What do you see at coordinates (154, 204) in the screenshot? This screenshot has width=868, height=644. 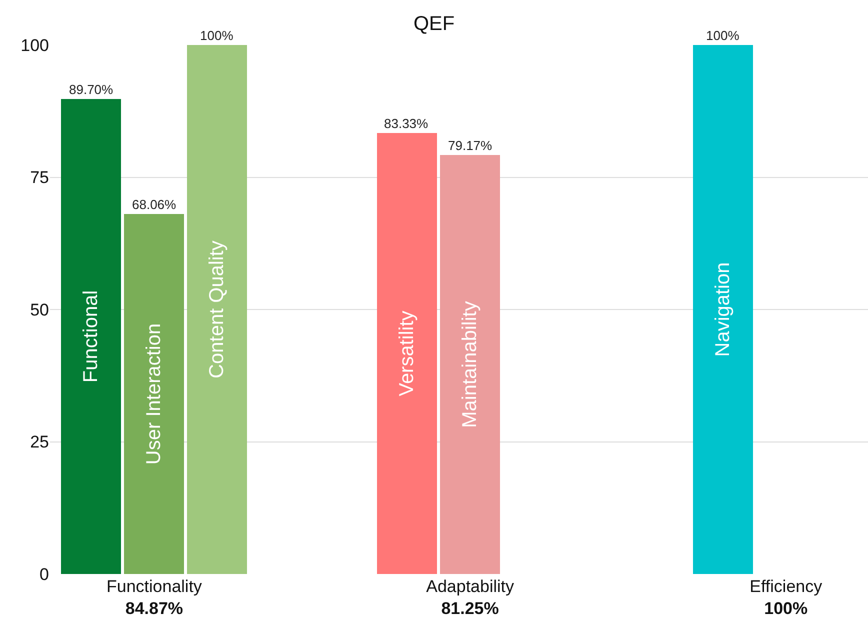 I see `data-label: 68.06%` at bounding box center [154, 204].